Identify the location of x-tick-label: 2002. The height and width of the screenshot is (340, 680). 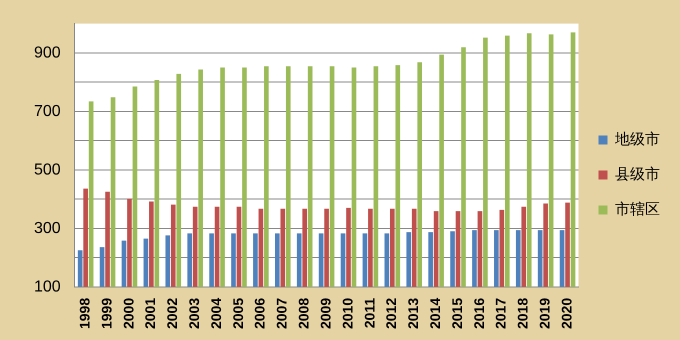
(172, 314).